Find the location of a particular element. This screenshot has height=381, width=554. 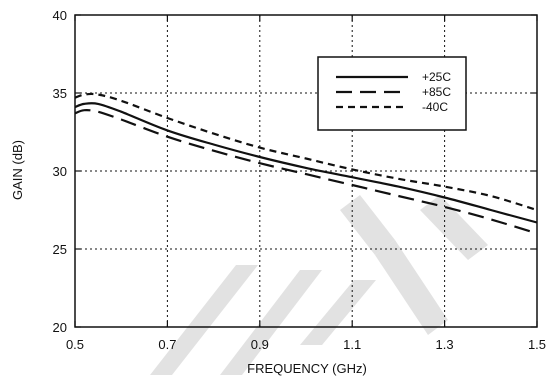

x-tick-label: 0.7 is located at coordinates (167, 344).